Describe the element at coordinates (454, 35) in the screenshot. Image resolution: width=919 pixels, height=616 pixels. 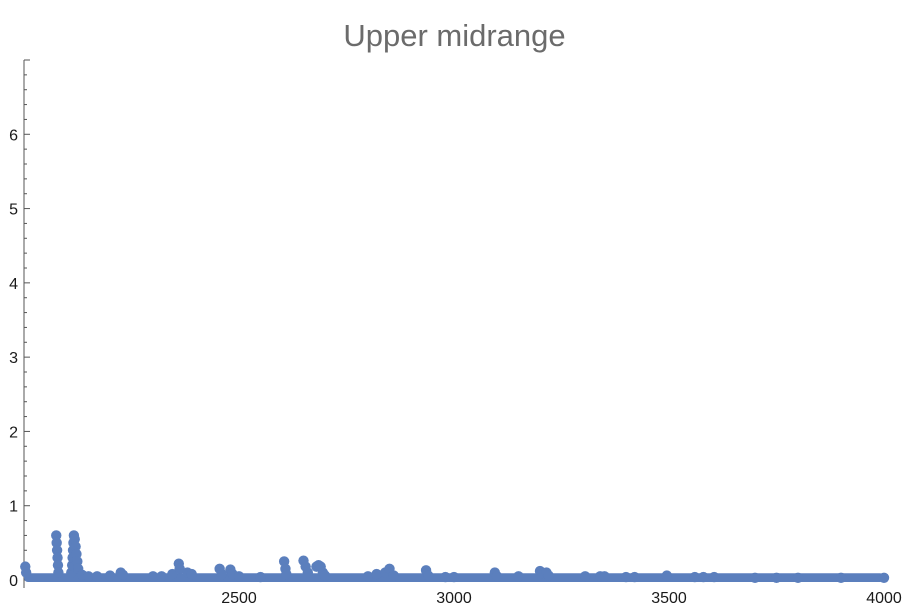
I see `chart-title: Upper midrange` at that location.